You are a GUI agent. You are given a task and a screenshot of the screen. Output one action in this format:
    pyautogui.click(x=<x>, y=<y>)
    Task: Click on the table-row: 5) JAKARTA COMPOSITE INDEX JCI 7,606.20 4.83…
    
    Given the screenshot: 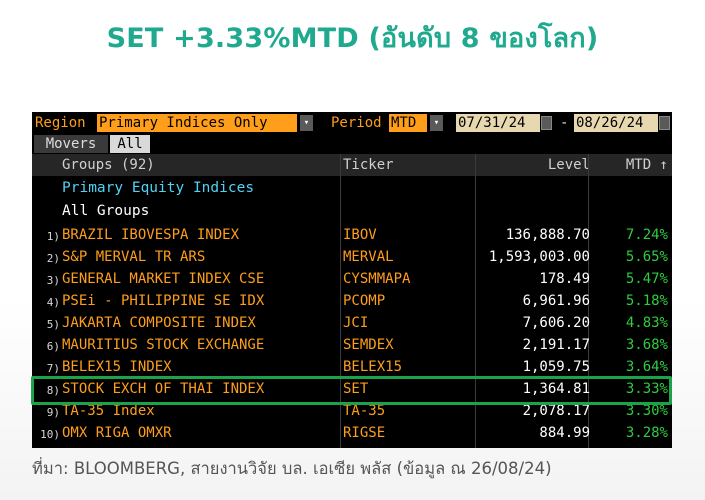 What is the action you would take?
    pyautogui.click(x=352, y=324)
    